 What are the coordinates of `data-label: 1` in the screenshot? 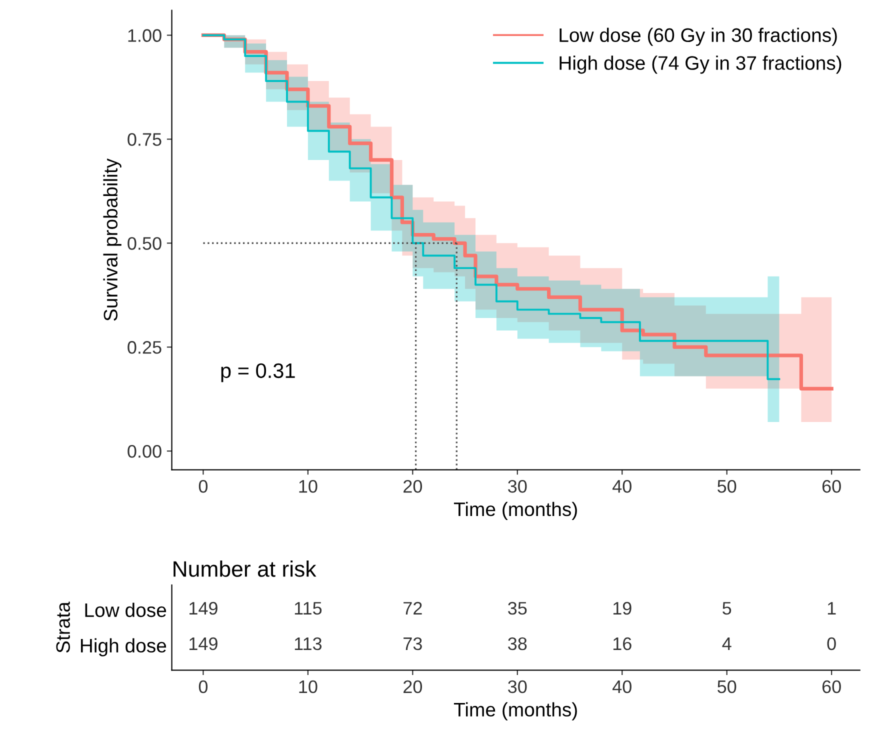 It's located at (832, 608).